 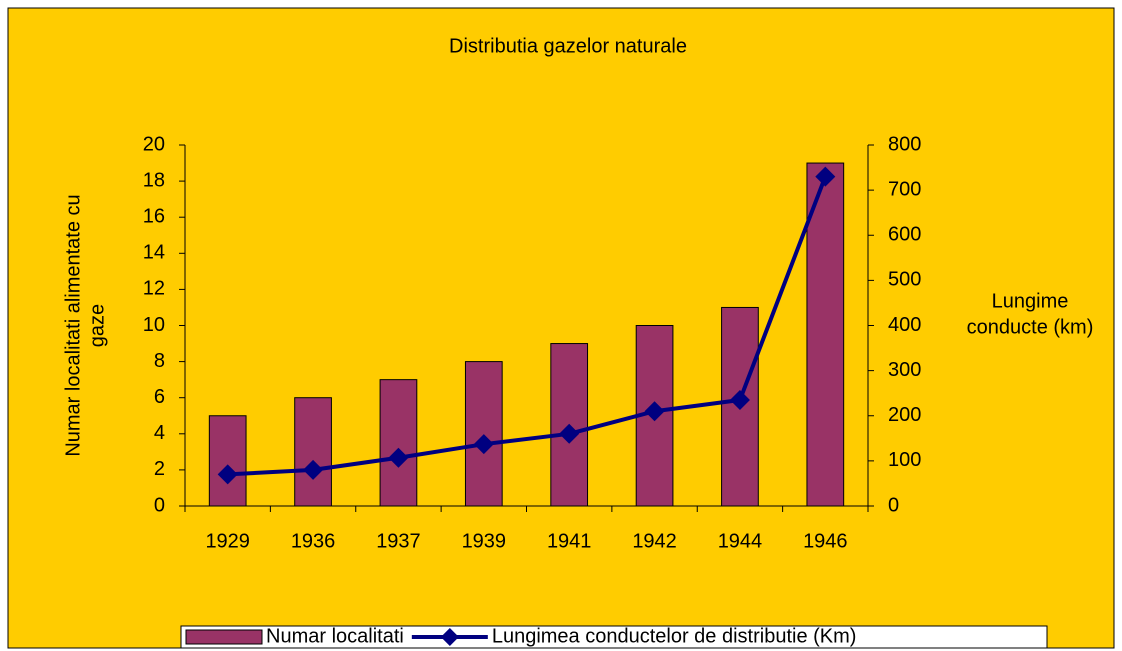 I want to click on y-tick-label: 18, so click(x=154, y=180).